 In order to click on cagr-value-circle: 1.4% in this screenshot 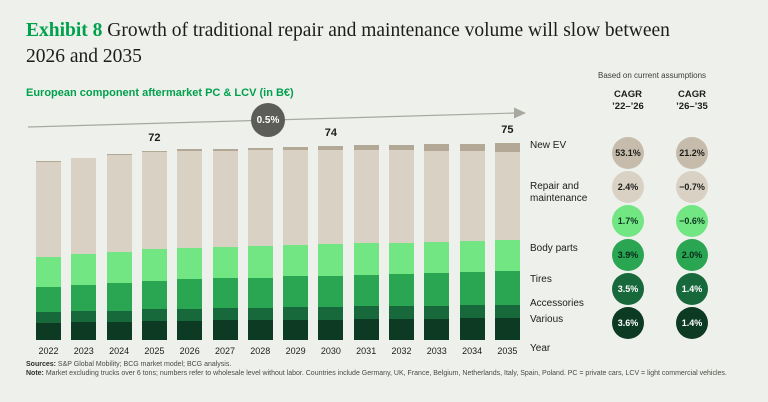, I will do `click(692, 289)`.